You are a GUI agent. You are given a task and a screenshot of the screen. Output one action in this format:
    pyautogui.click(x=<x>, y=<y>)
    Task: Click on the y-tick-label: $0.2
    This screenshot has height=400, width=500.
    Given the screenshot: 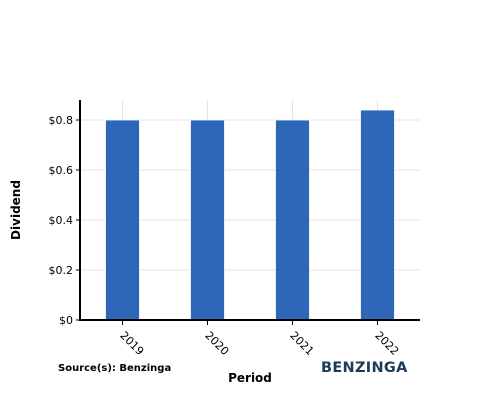 What is the action you would take?
    pyautogui.click(x=61, y=270)
    